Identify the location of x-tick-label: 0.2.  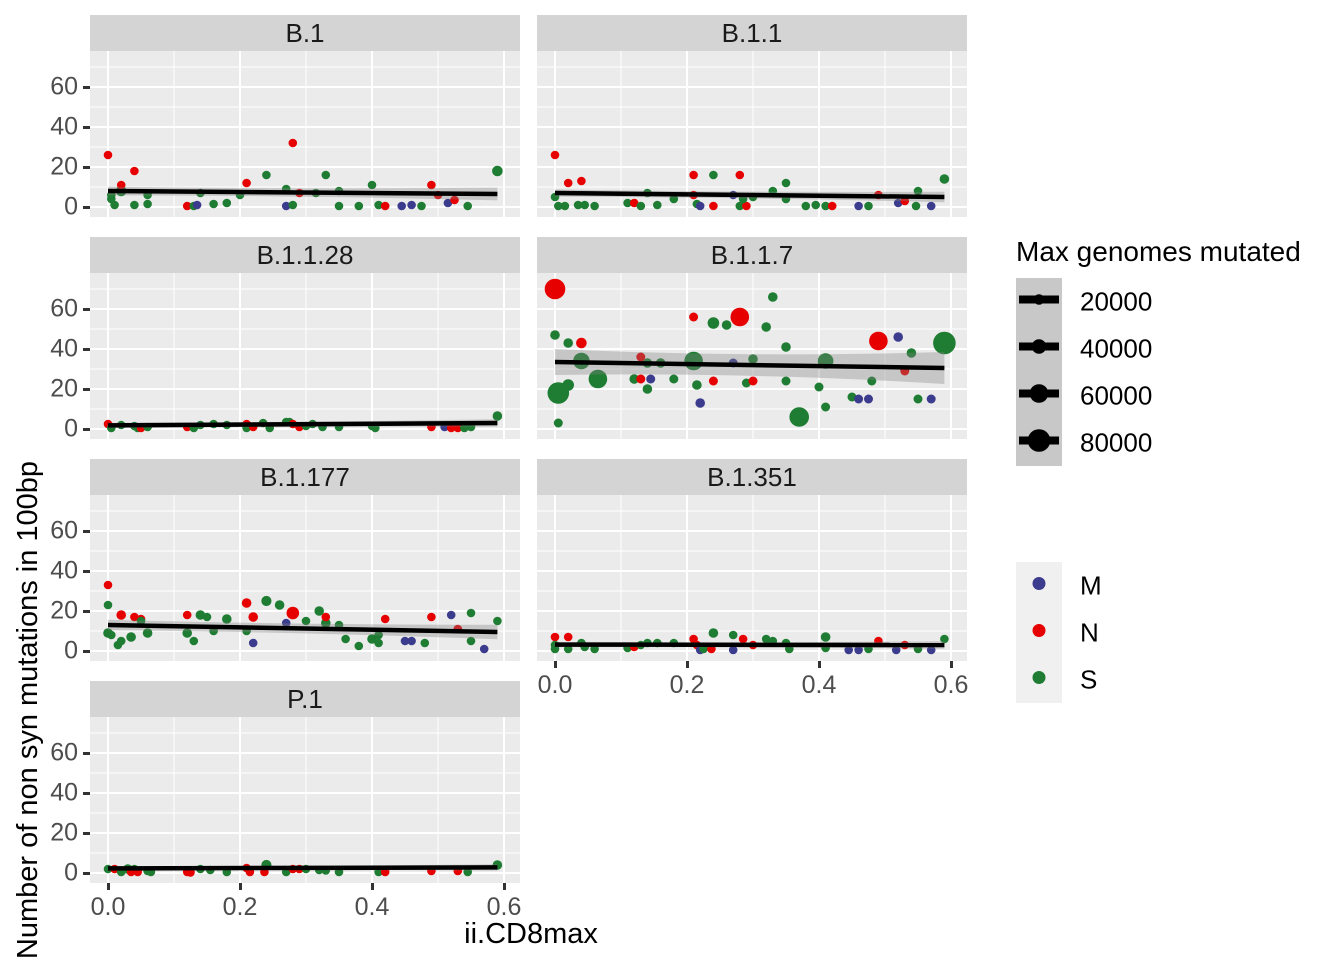
(687, 685).